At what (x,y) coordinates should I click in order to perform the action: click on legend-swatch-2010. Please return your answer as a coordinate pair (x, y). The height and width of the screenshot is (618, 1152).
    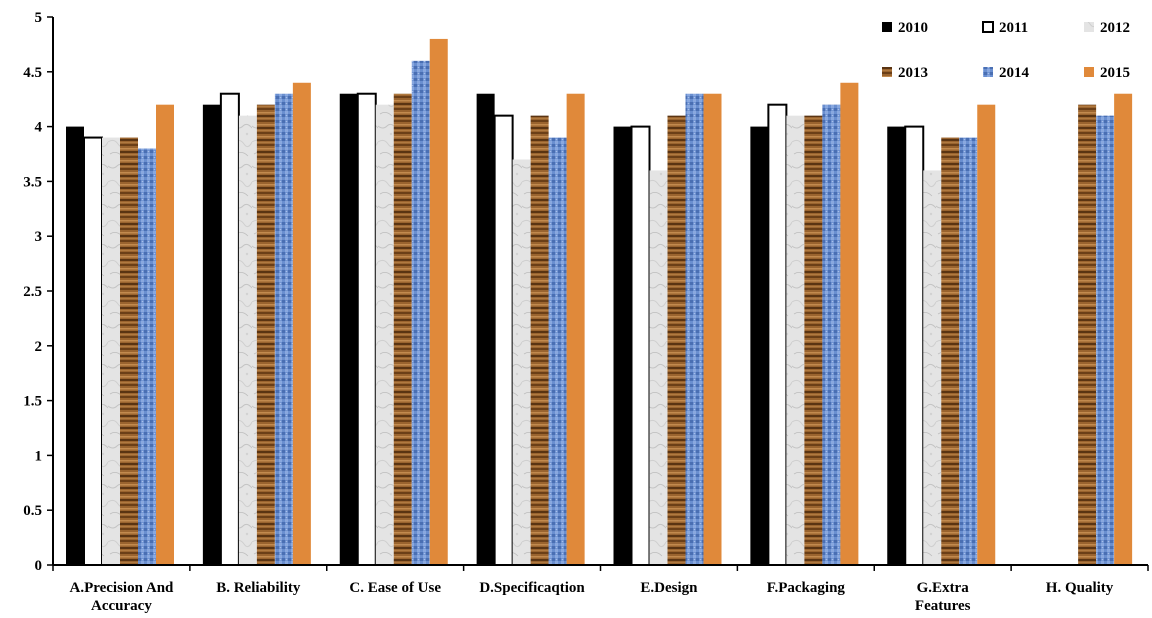
    Looking at the image, I should click on (887, 27).